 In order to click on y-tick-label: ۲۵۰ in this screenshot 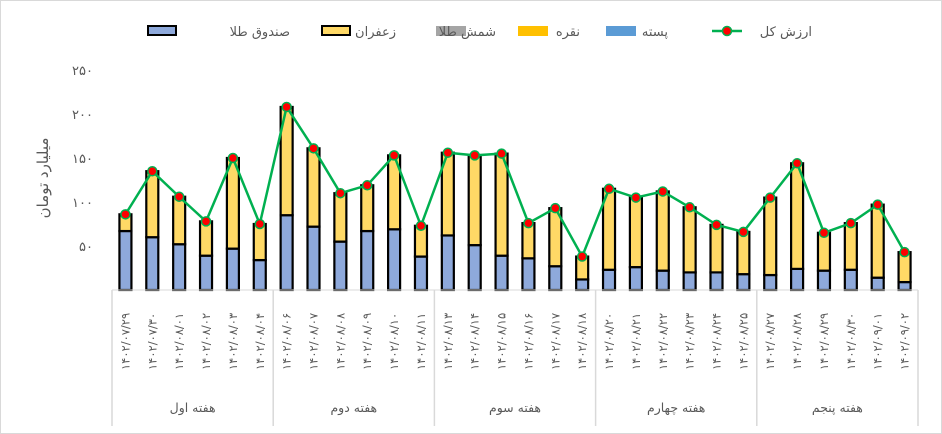, I will do `click(82, 71)`.